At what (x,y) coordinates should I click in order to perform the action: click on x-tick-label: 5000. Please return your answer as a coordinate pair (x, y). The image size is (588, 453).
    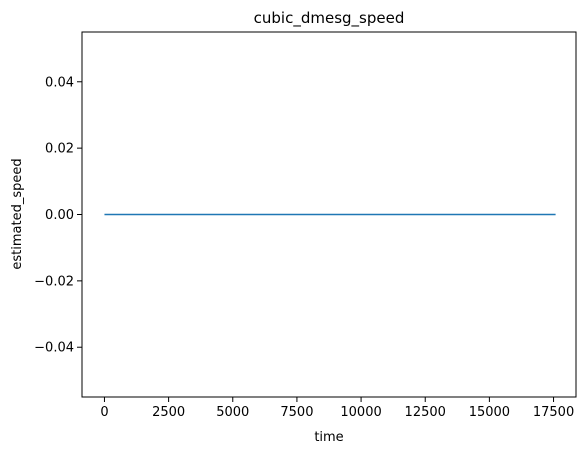
    Looking at the image, I should click on (232, 412).